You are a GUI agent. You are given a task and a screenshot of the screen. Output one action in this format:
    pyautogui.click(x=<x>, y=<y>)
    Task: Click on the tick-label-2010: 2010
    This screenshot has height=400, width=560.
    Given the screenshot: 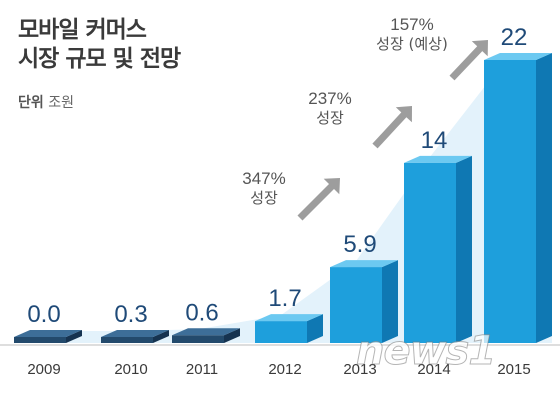 What is the action you would take?
    pyautogui.click(x=130, y=369)
    